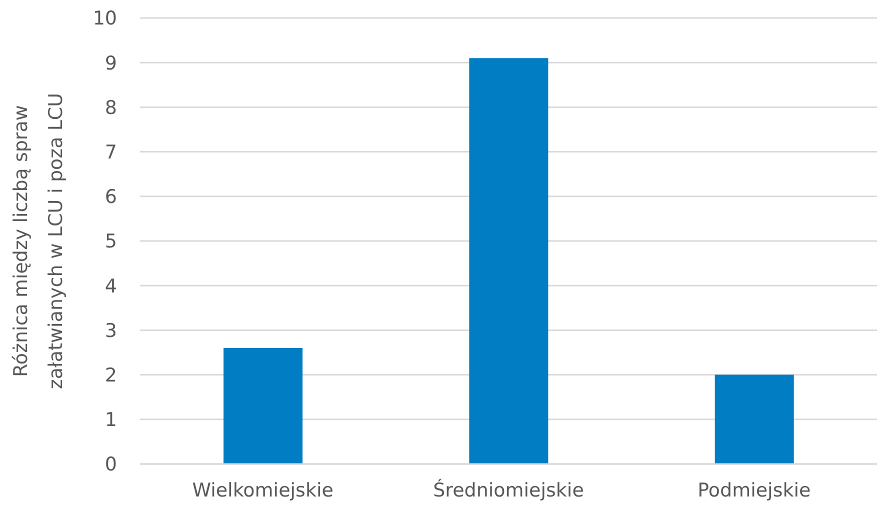 The image size is (877, 512). Describe the element at coordinates (110, 331) in the screenshot. I see `y-tick-label: 3` at that location.